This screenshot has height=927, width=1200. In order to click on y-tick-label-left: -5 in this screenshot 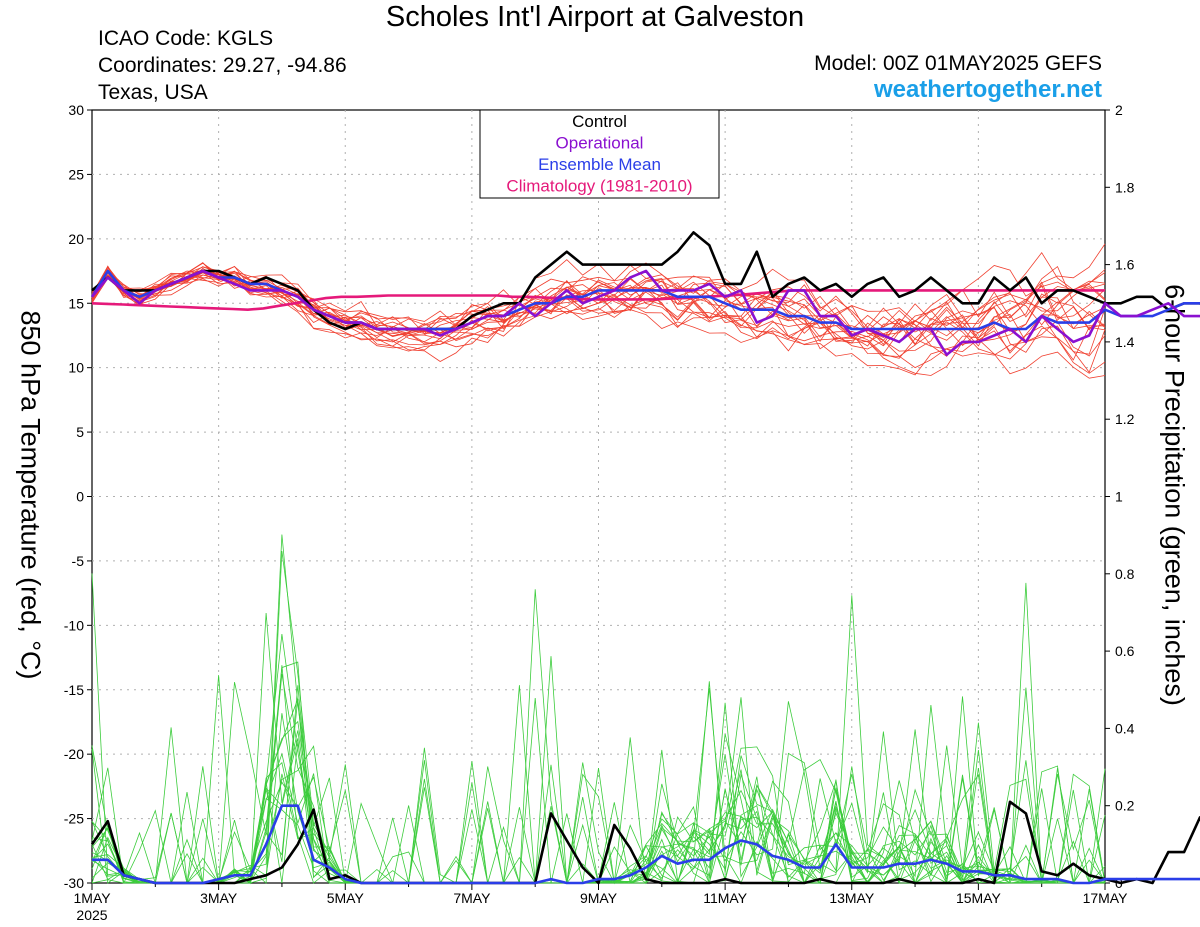, I will do `click(78, 561)`.